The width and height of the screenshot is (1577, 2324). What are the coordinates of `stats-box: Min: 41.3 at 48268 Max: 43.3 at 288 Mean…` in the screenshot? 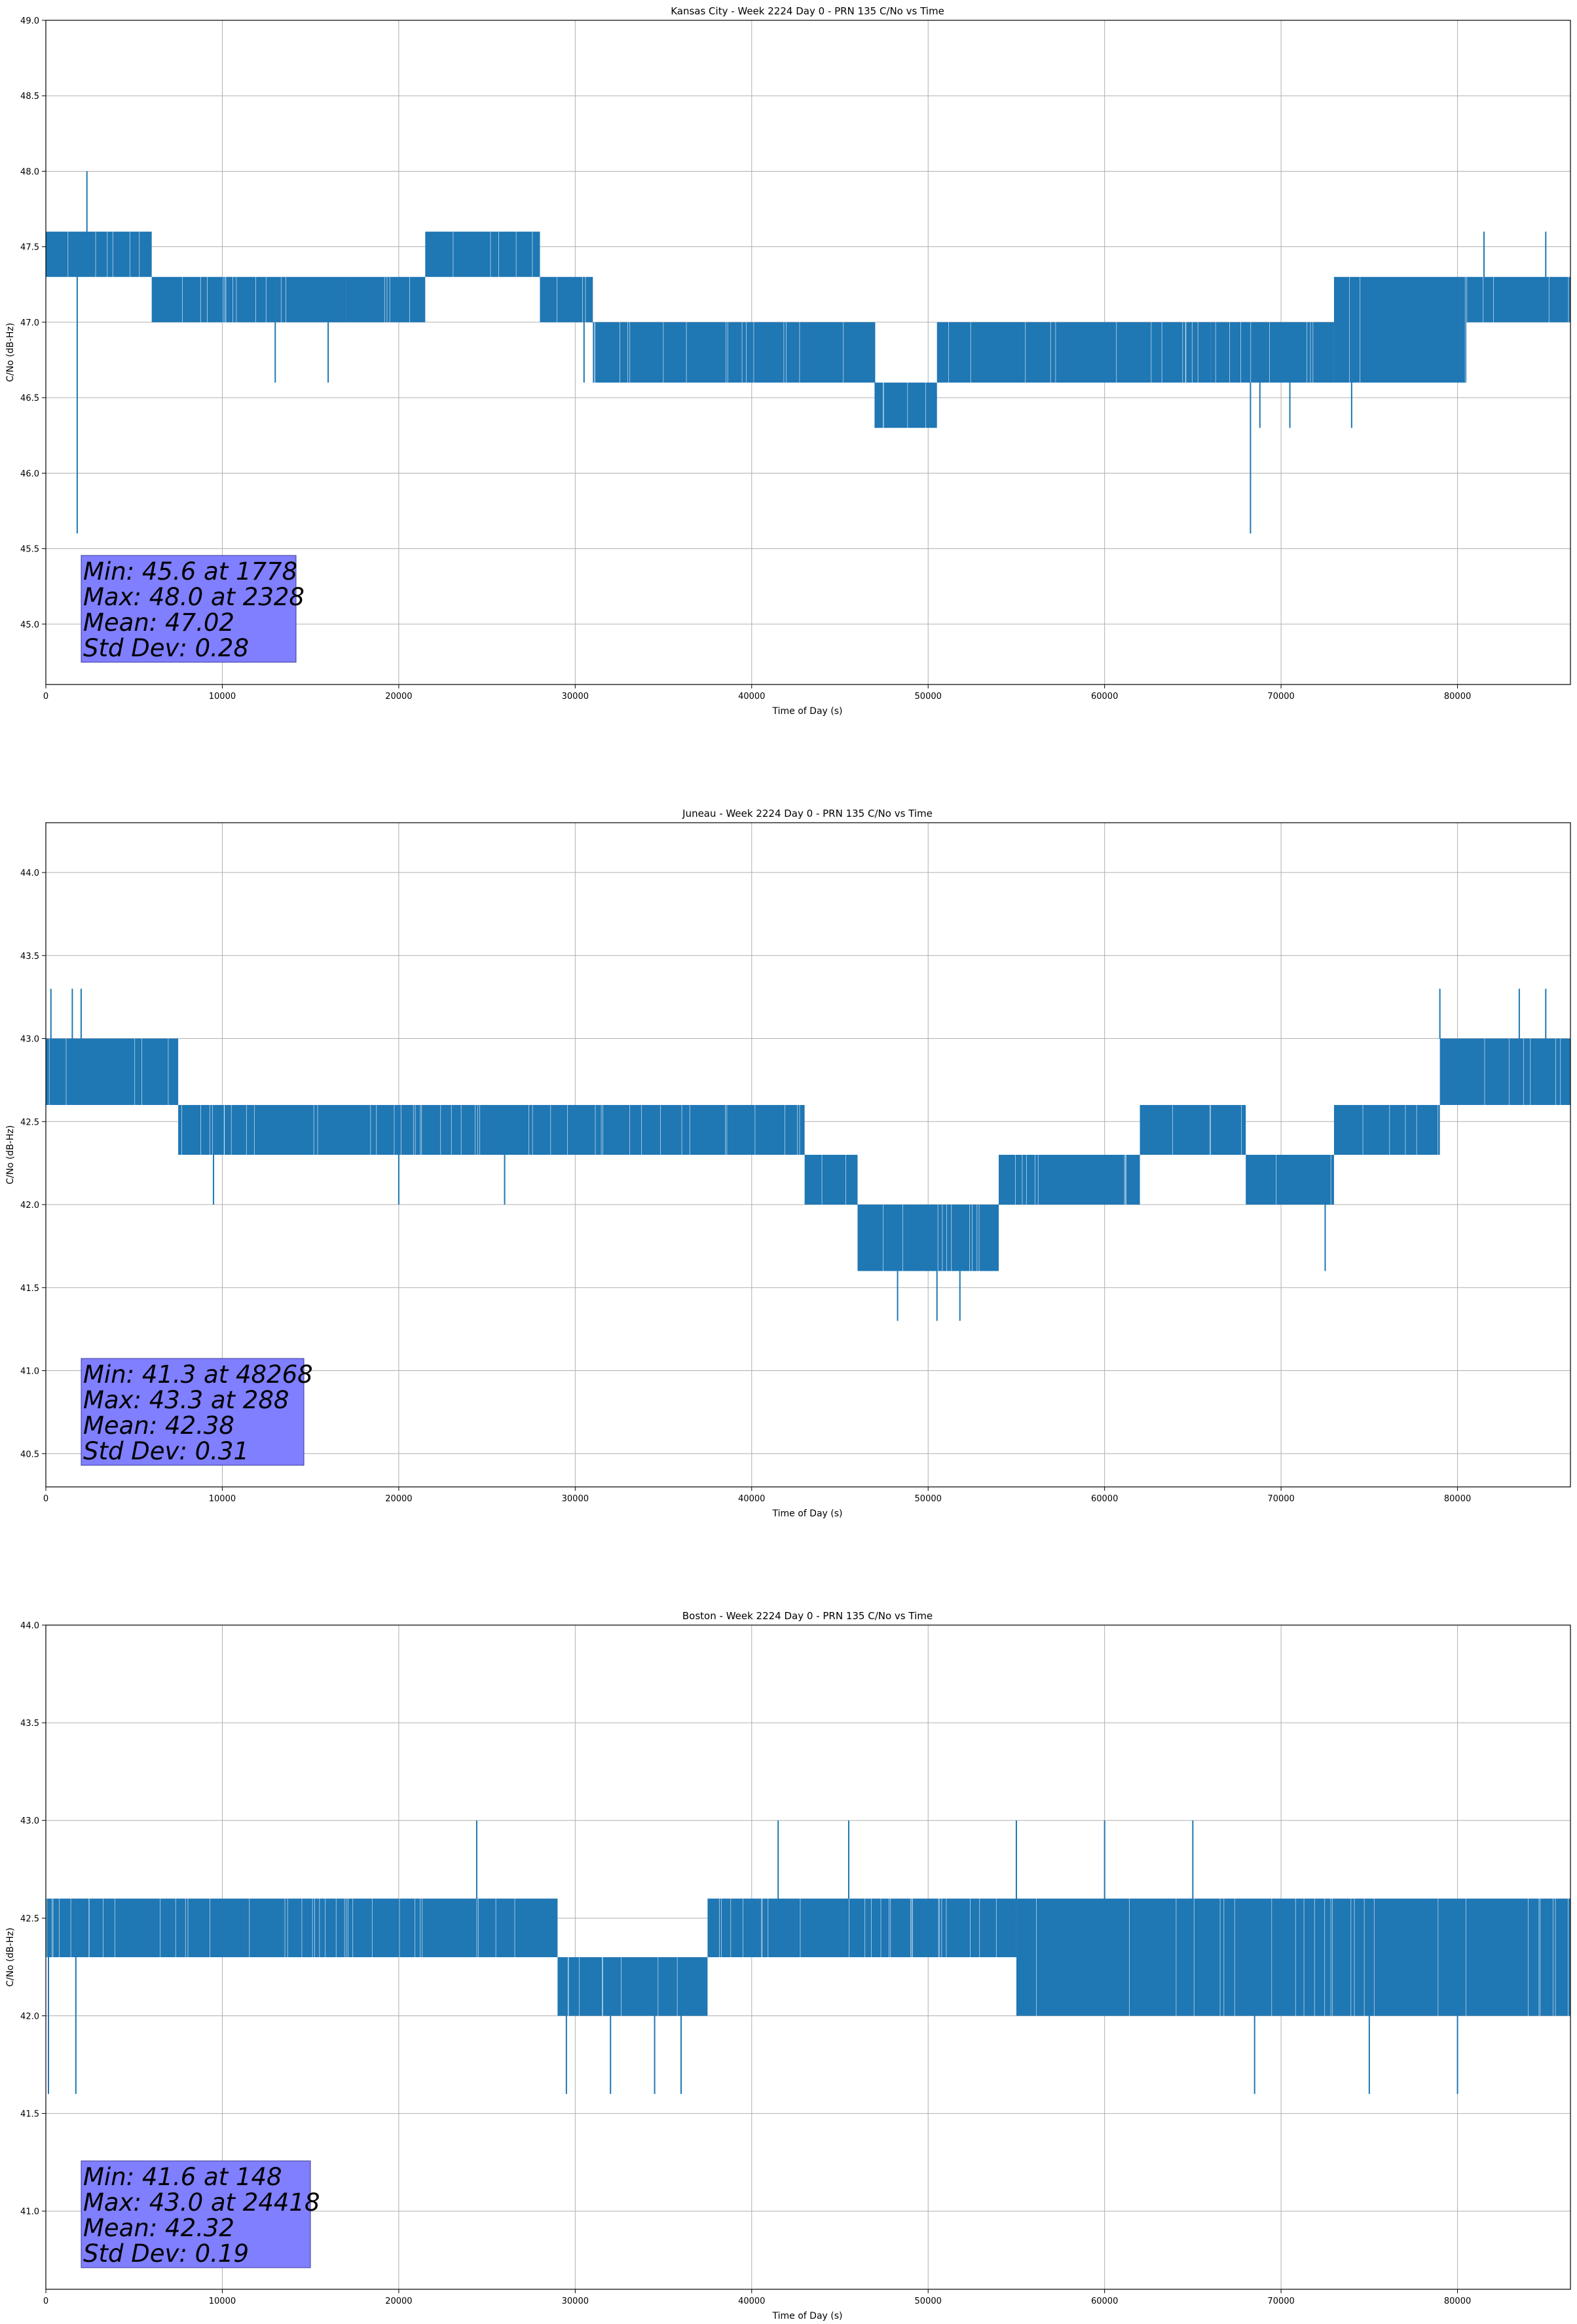 It's located at (197, 1412).